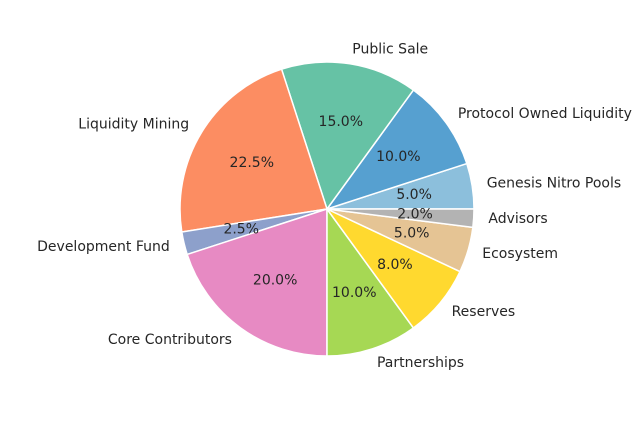 The image size is (638, 422). I want to click on slice-label-partnerships: Partnerships, so click(420, 363).